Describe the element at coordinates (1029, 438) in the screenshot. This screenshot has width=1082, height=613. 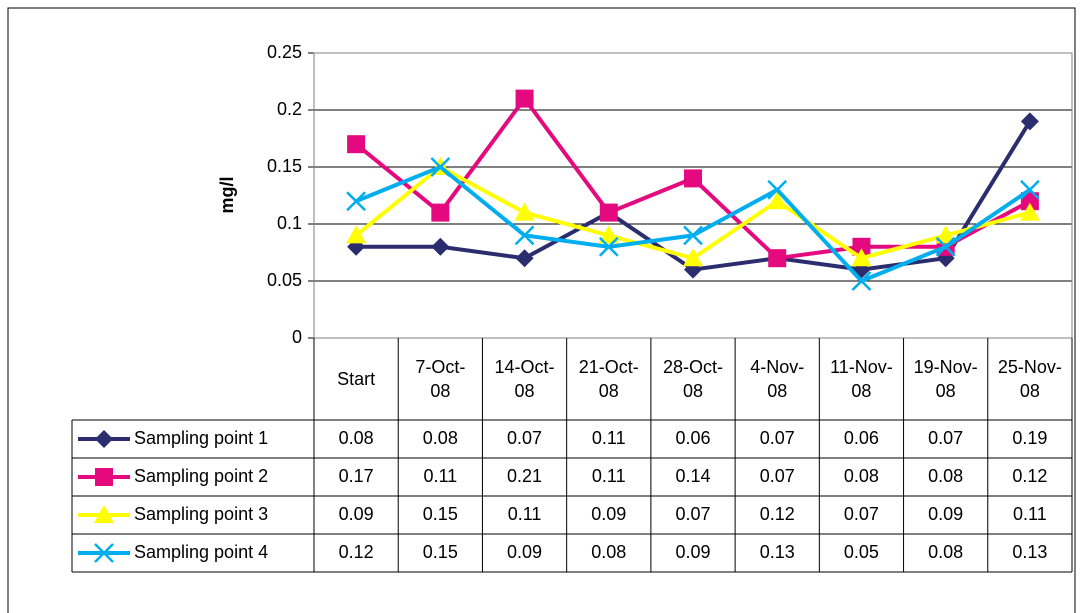
I see `table-value: 0.19` at that location.